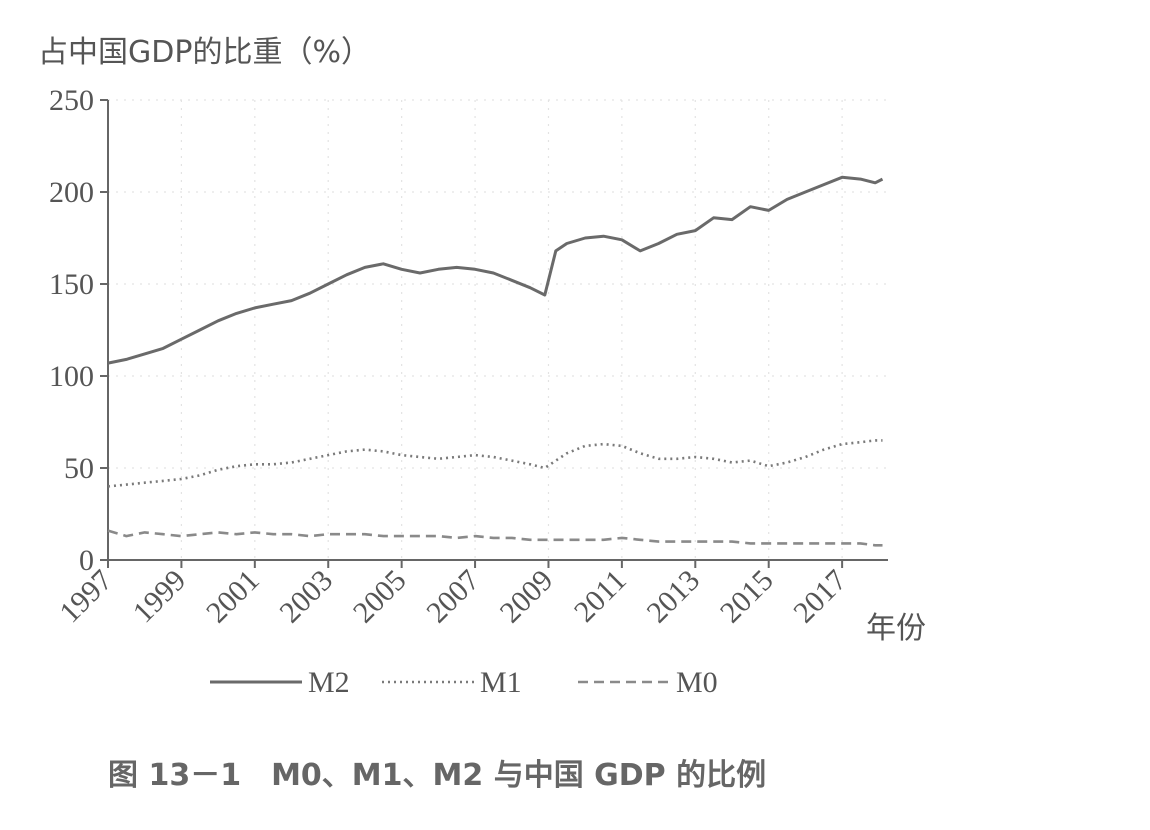 This screenshot has height=830, width=1150. Describe the element at coordinates (820, 597) in the screenshot. I see `x-tick-label: 2017` at that location.